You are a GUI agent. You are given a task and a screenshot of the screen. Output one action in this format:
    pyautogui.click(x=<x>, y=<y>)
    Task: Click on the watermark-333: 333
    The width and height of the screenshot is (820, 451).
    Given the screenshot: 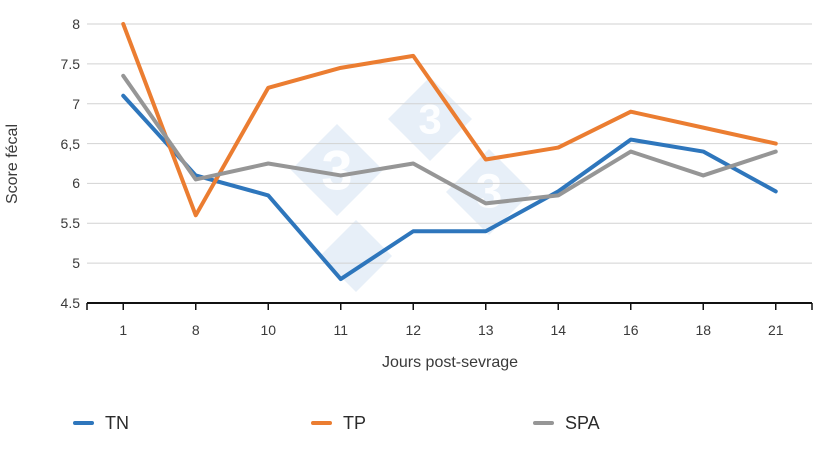 What is the action you would take?
    pyautogui.click(x=411, y=184)
    